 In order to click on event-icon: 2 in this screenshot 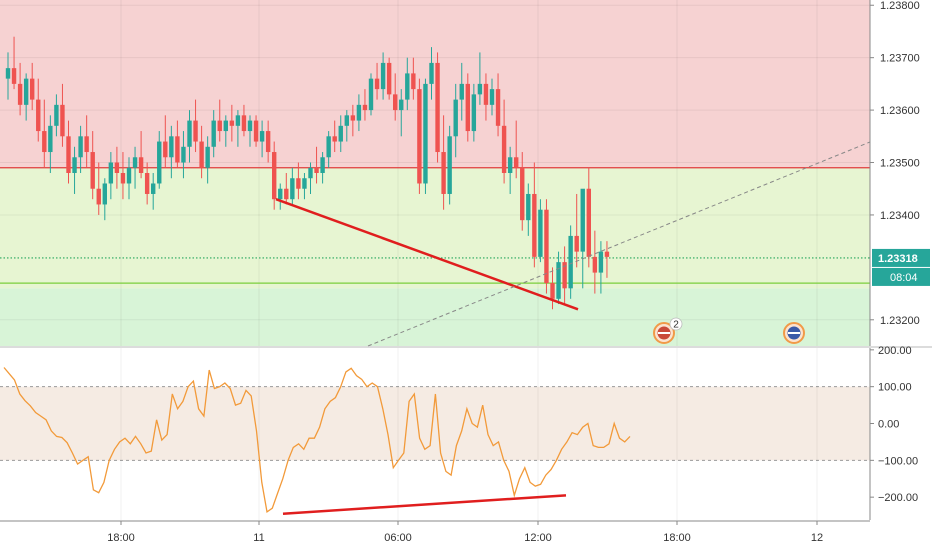, I will do `click(668, 330)`.